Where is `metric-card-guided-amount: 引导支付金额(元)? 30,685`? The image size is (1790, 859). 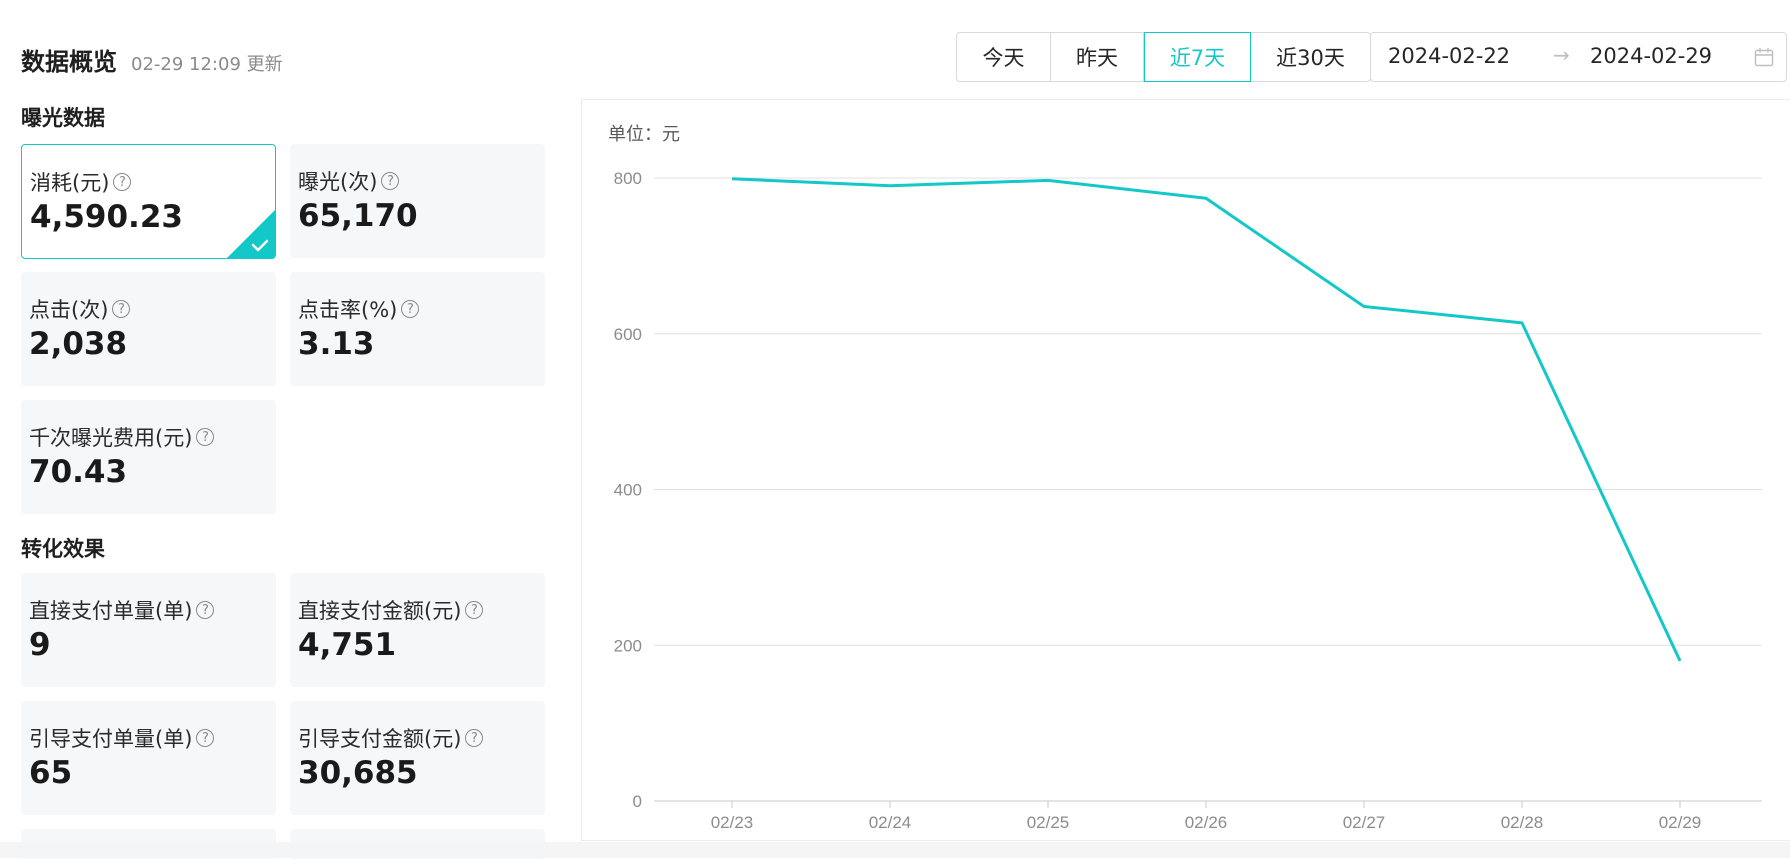
metric-card-guided-amount: 引导支付金额(元)? 30,685 is located at coordinates (417, 758).